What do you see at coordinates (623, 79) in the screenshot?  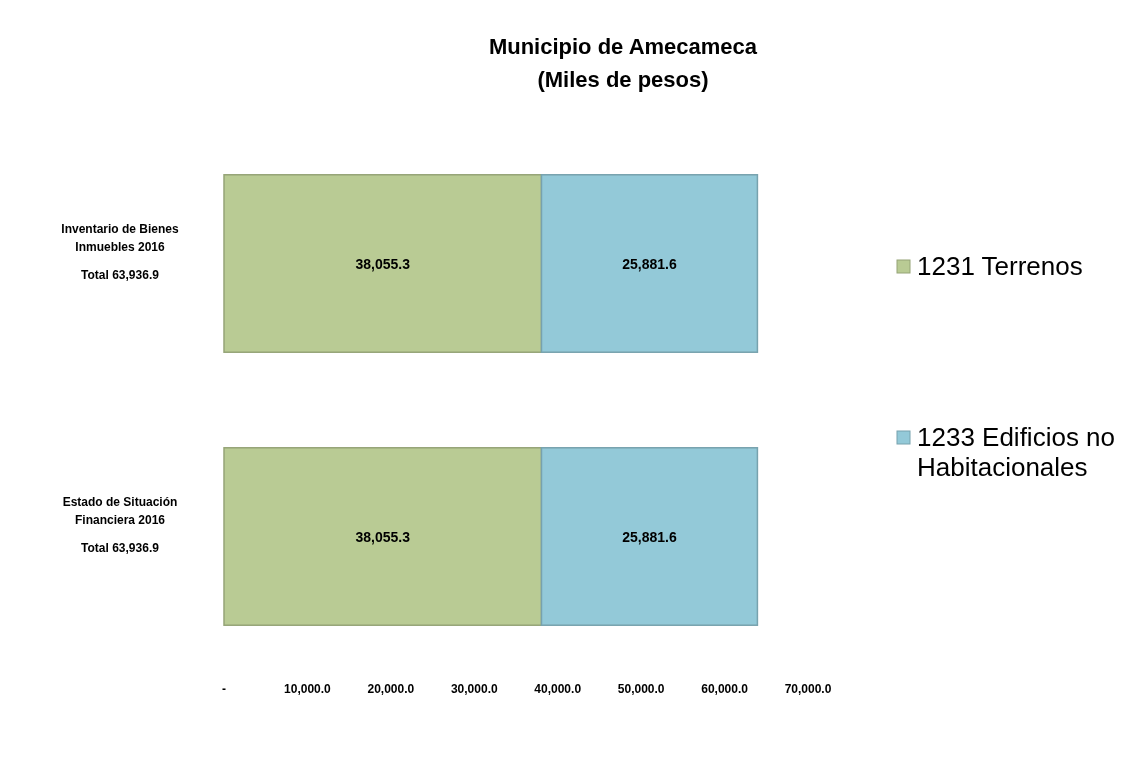 I see `chart-subtitle: (Miles de pesos)` at bounding box center [623, 79].